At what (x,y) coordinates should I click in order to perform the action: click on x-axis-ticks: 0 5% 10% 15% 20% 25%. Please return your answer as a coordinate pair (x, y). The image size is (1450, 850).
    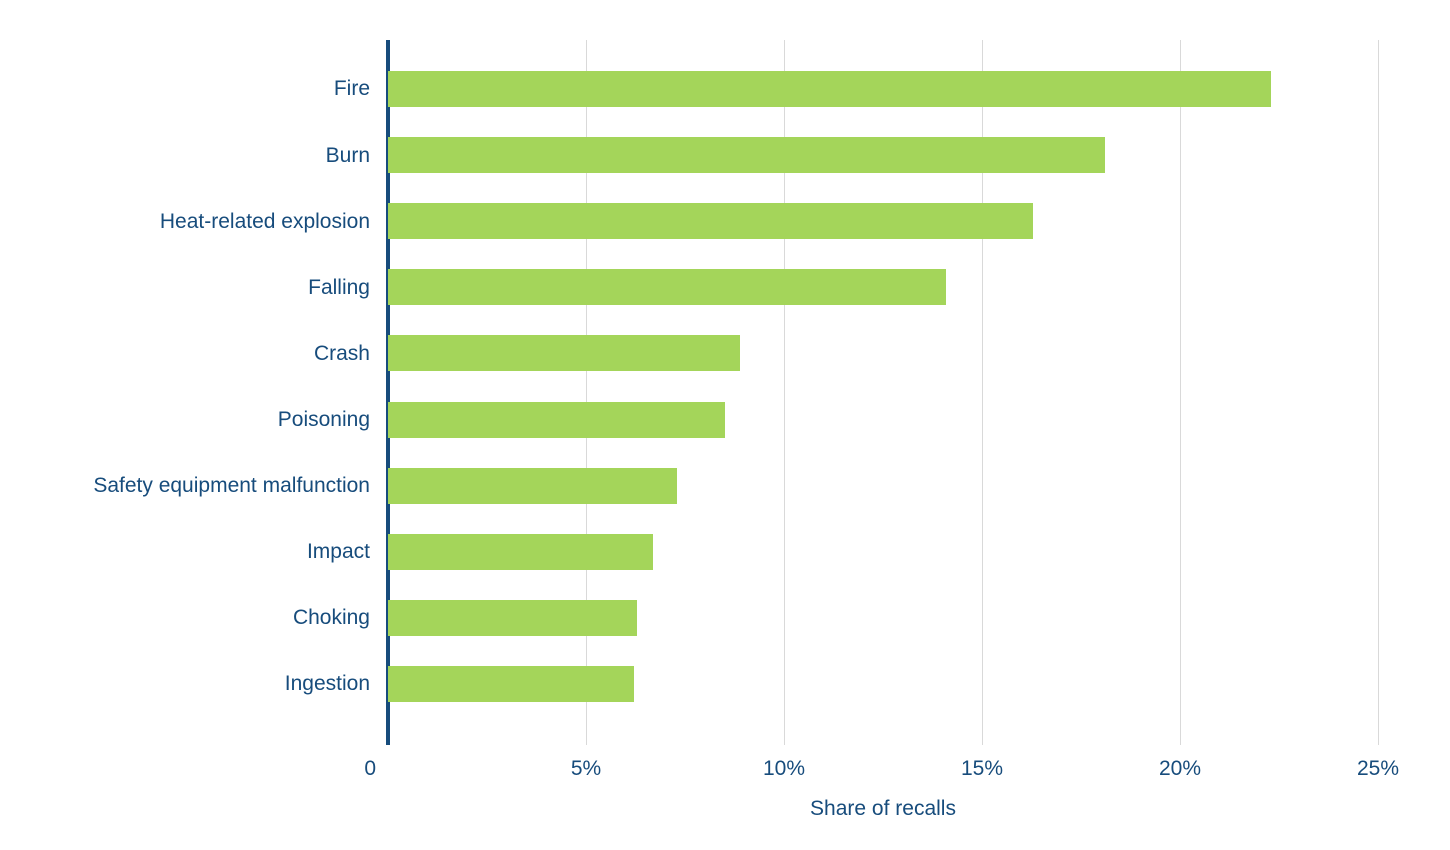
    Looking at the image, I should click on (881, 768).